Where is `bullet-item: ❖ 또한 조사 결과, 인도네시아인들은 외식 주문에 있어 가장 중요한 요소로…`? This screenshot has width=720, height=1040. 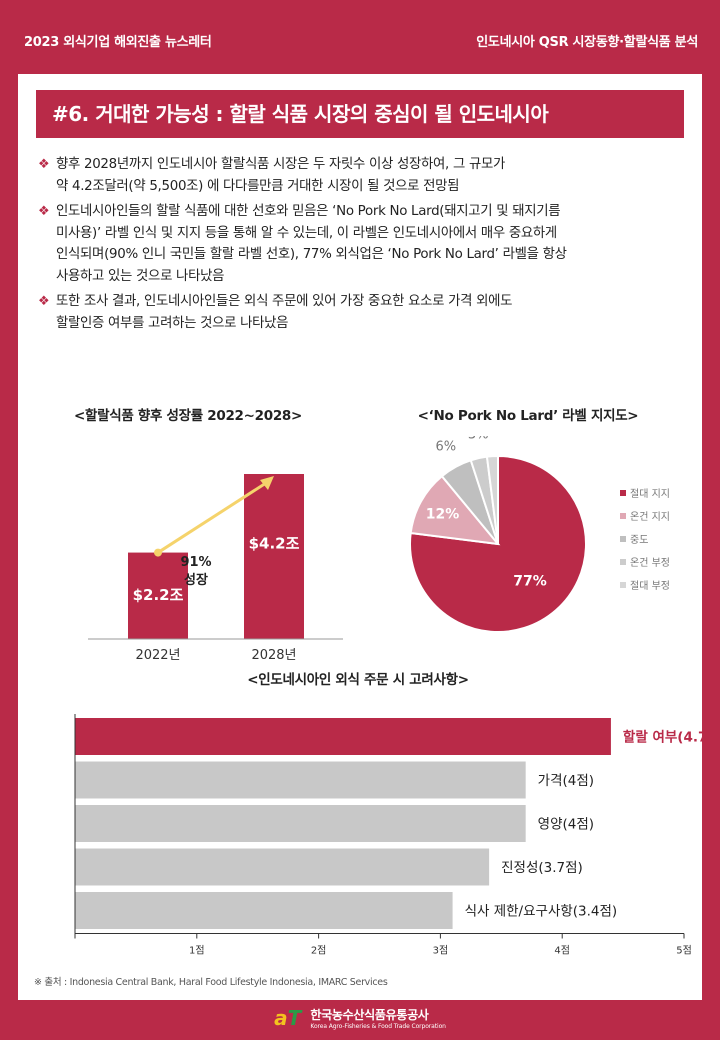 bullet-item: ❖ 또한 조사 결과, 인도네시아인들은 외식 주문에 있어 가장 중요한 요소로… is located at coordinates (363, 312).